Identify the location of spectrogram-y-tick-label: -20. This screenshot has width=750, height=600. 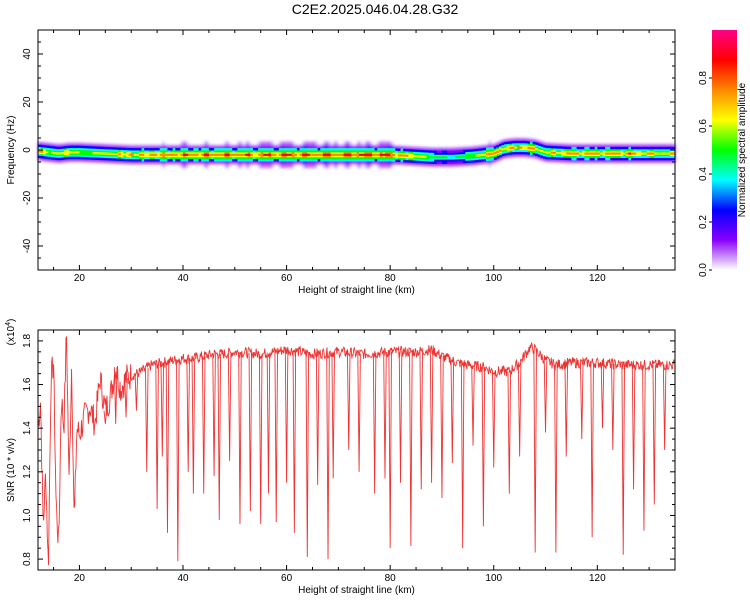
(27, 197).